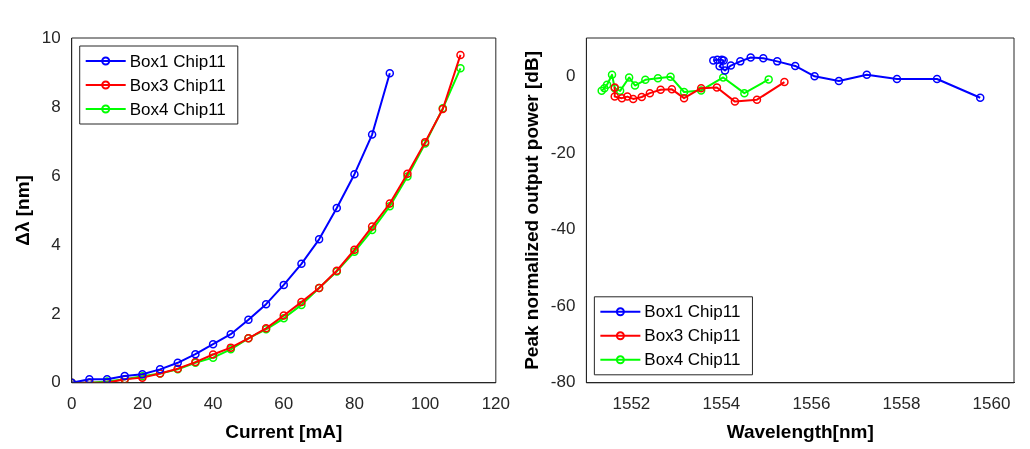 This screenshot has height=449, width=1030. What do you see at coordinates (631, 403) in the screenshot?
I see `x-tick-label: 1552` at bounding box center [631, 403].